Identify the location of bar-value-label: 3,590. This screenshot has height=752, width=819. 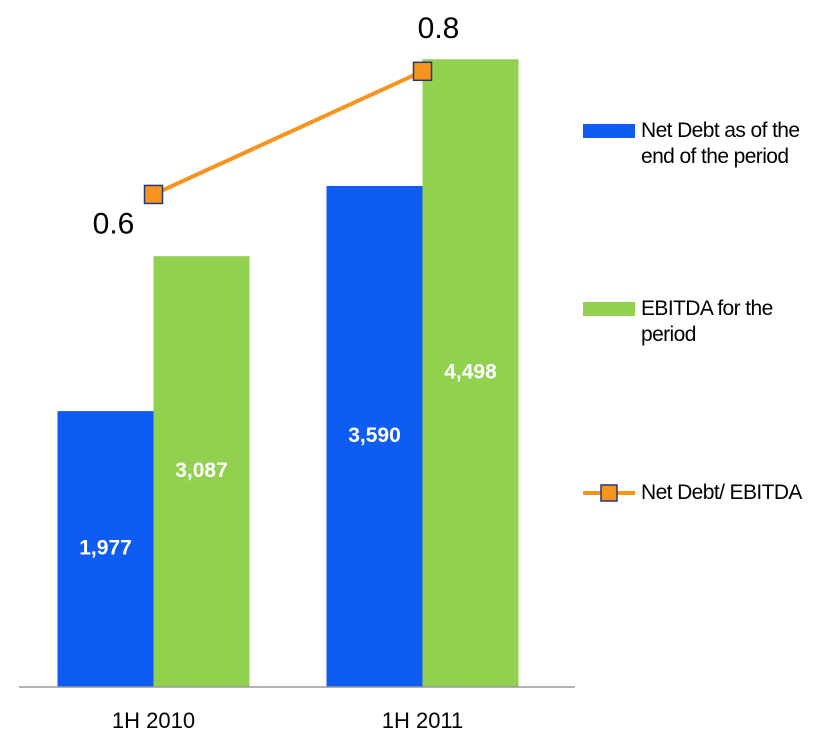
(374, 435).